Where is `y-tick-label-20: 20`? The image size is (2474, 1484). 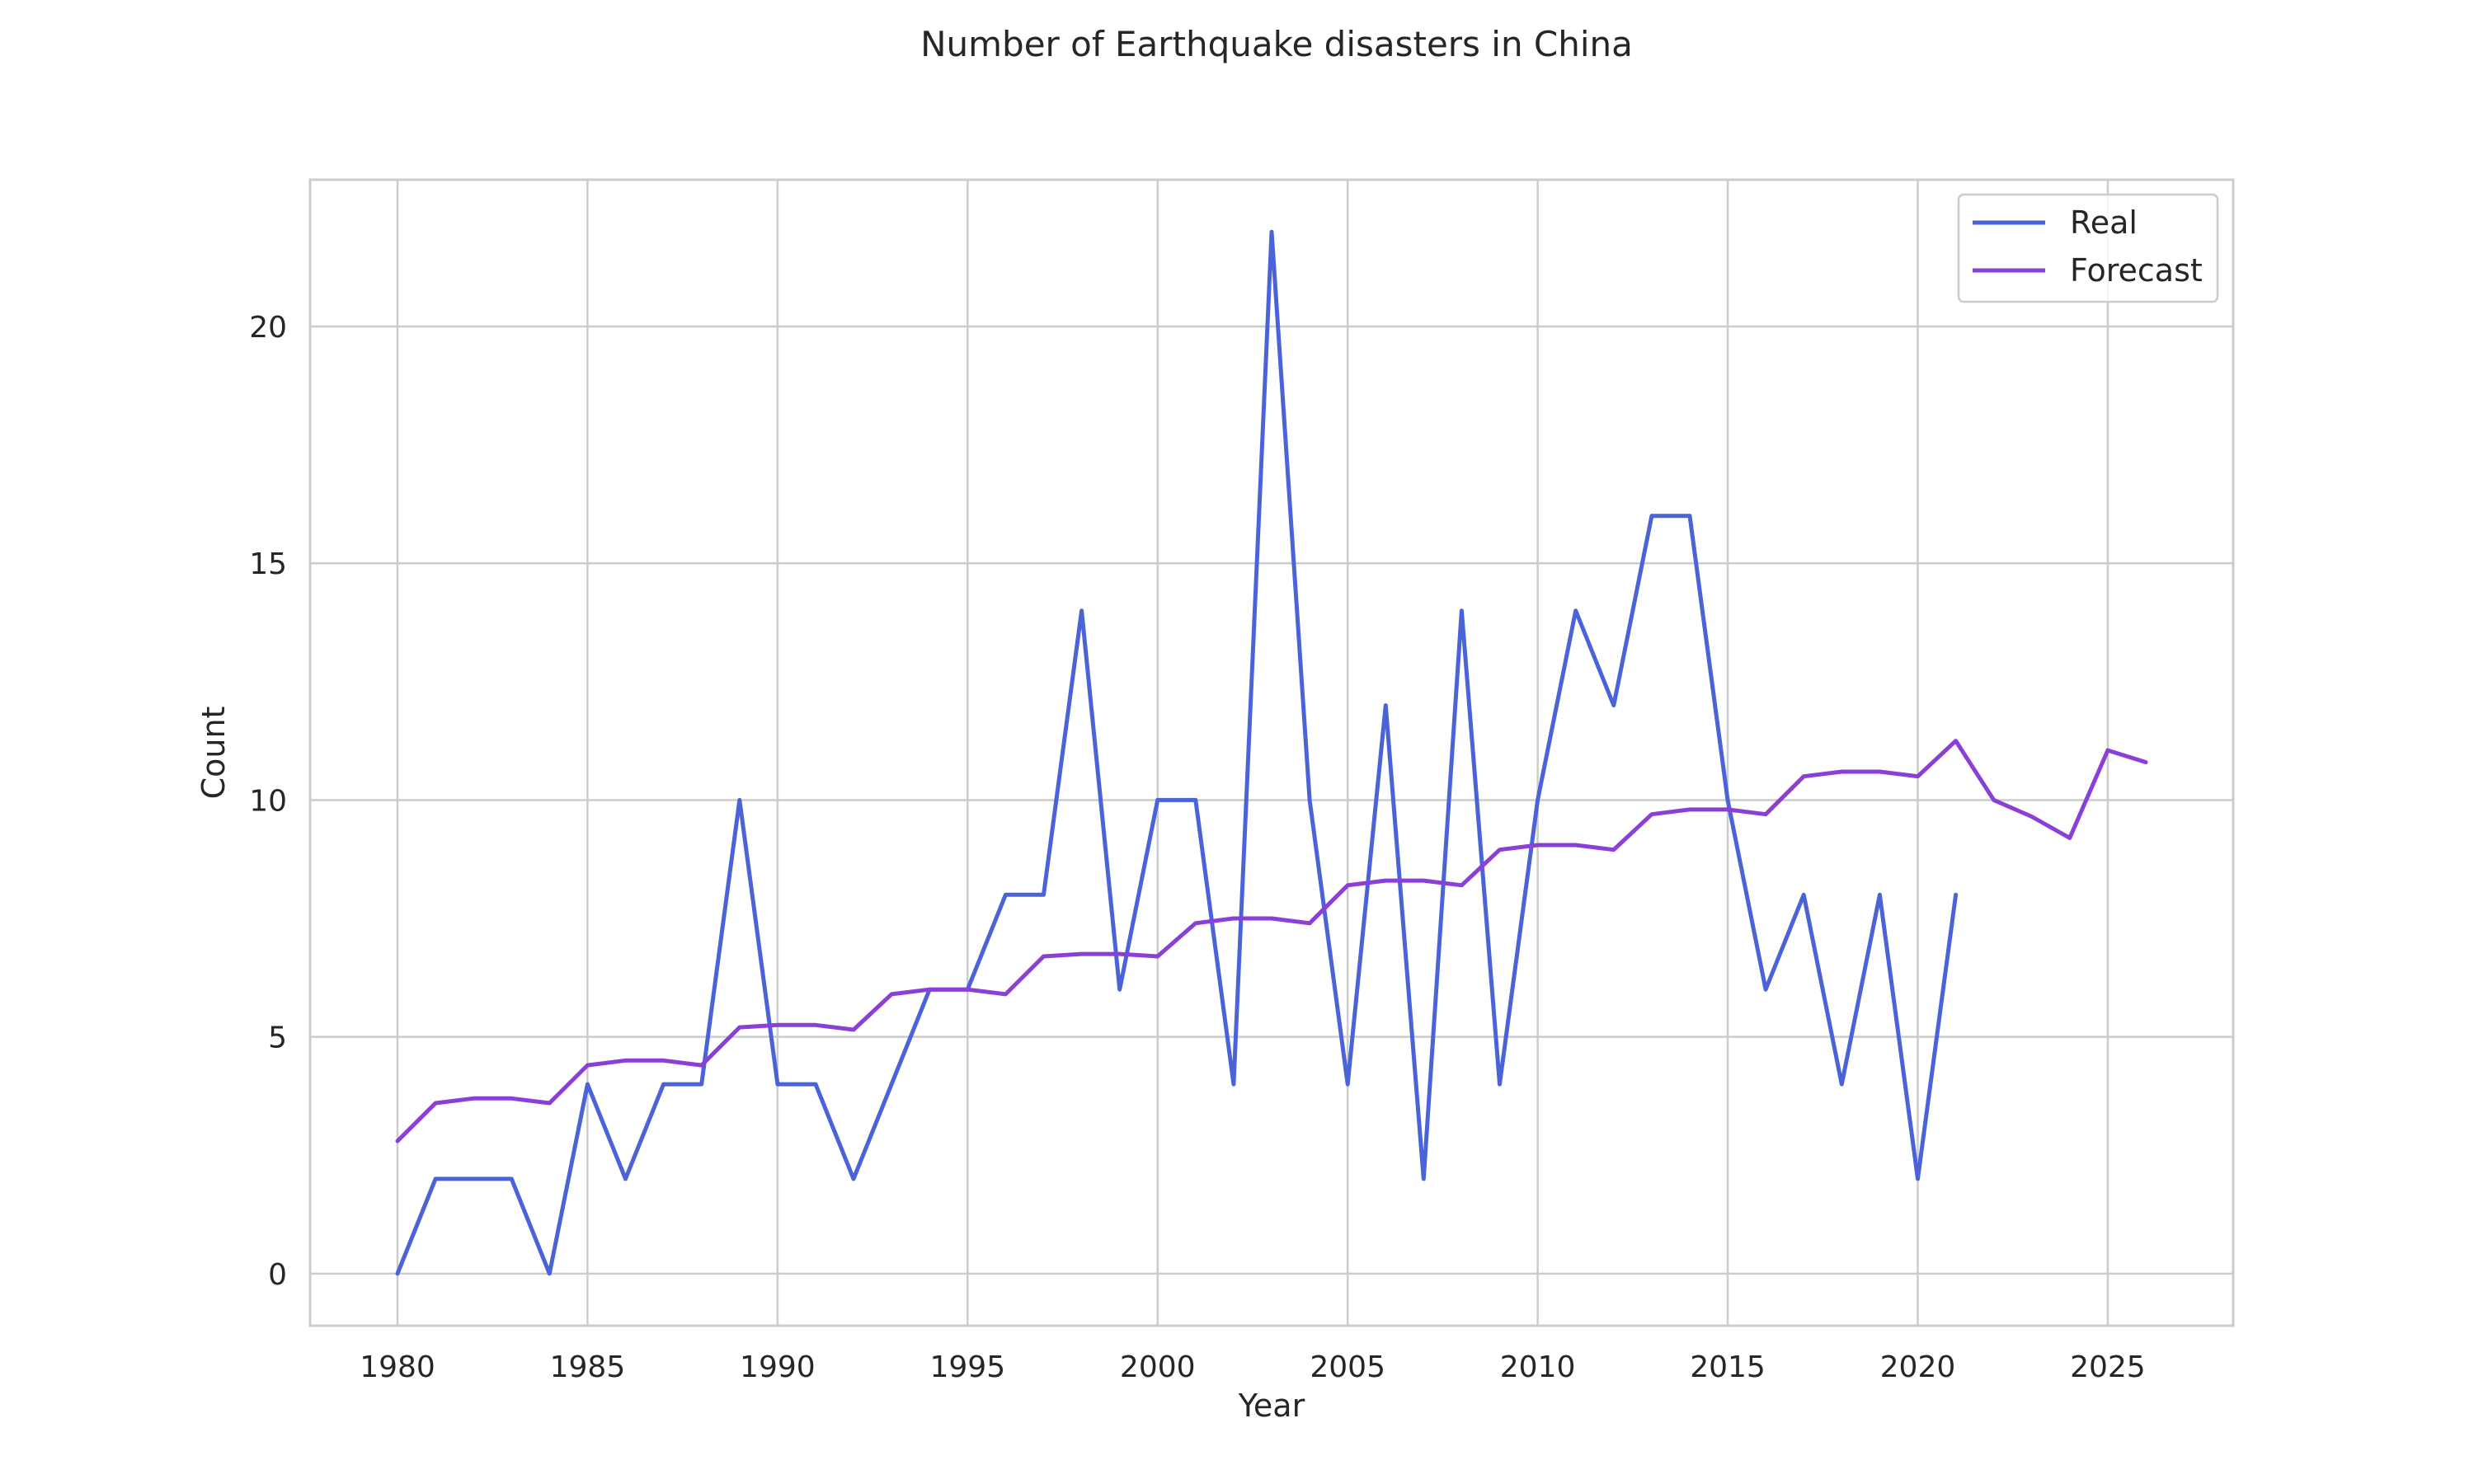
y-tick-label-20: 20 is located at coordinates (268, 328).